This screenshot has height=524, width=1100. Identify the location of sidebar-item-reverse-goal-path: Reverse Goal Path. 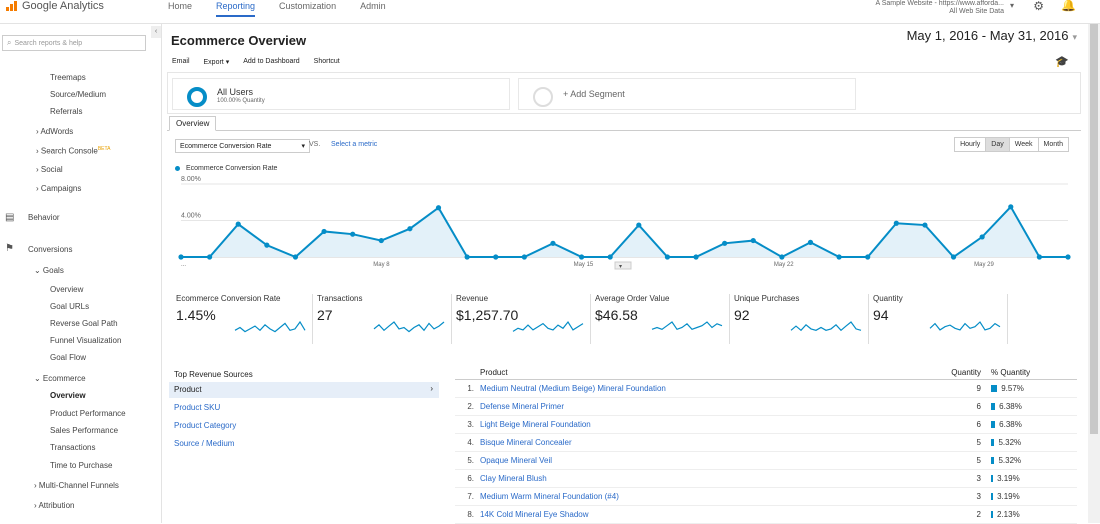
(84, 323).